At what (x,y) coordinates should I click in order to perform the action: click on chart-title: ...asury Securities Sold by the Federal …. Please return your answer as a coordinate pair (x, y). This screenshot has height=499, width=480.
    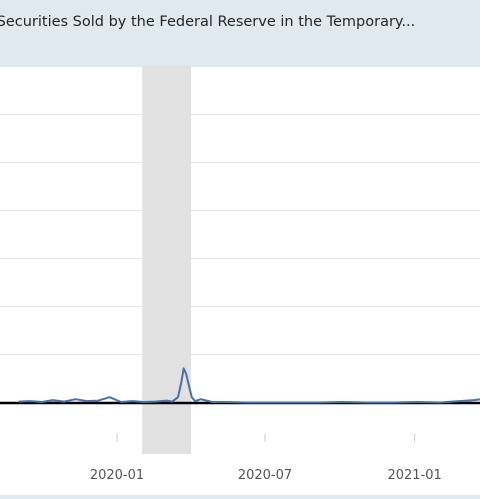
    Looking at the image, I should click on (208, 22).